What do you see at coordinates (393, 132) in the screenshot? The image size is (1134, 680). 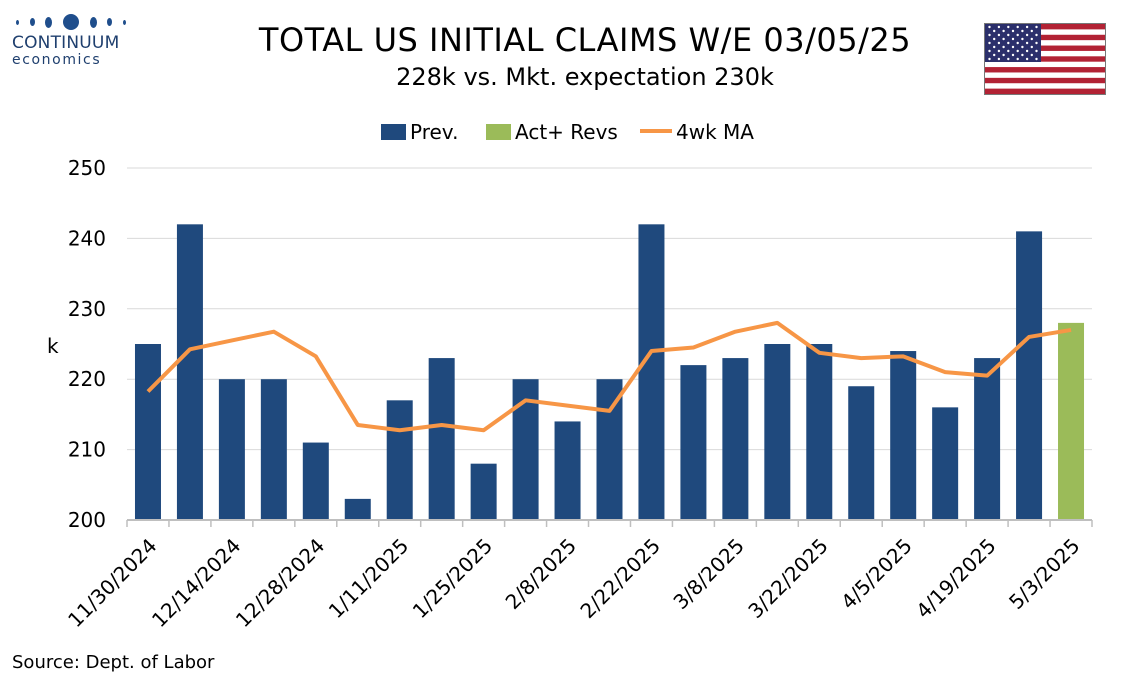 I see `legend-swatch-prev` at bounding box center [393, 132].